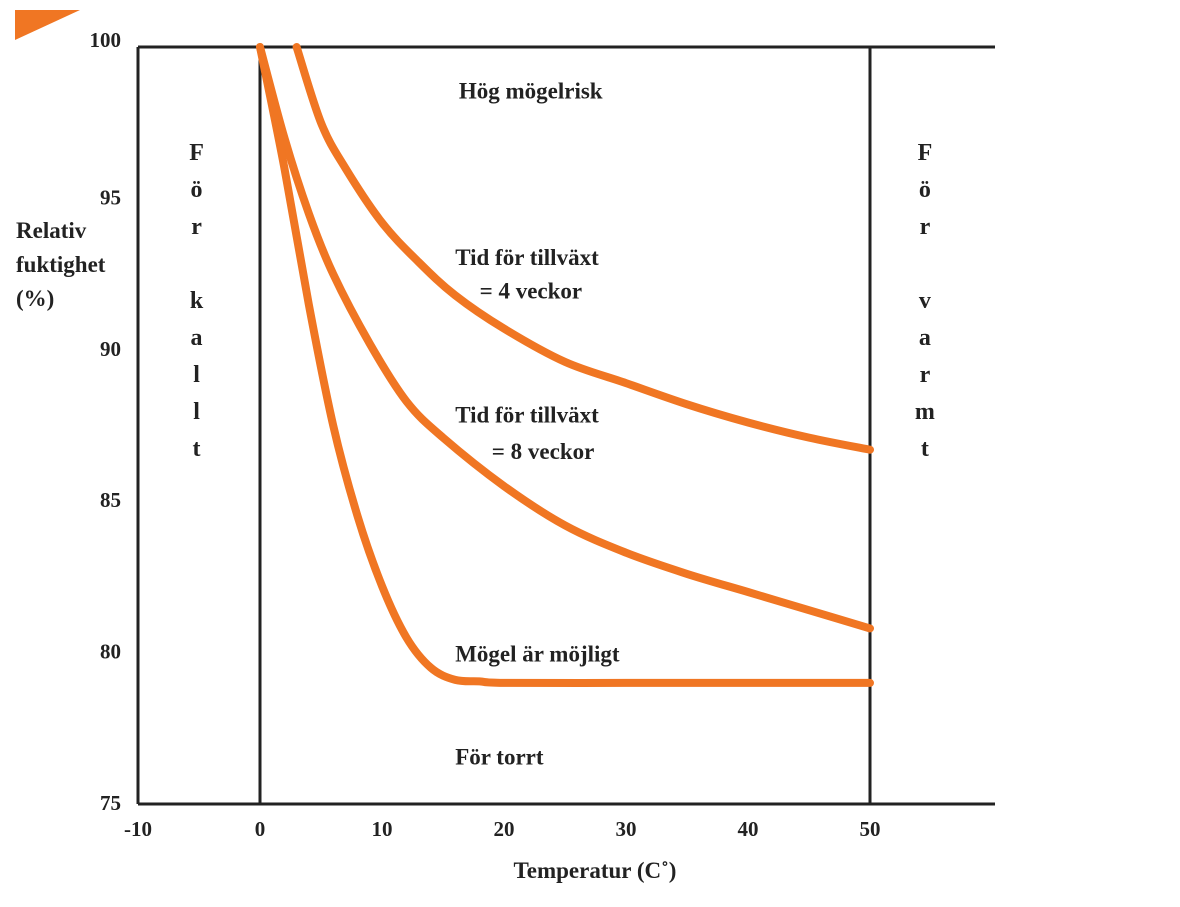 Image resolution: width=1180 pixels, height=907 pixels. I want to click on x-tick-label: -10, so click(138, 829).